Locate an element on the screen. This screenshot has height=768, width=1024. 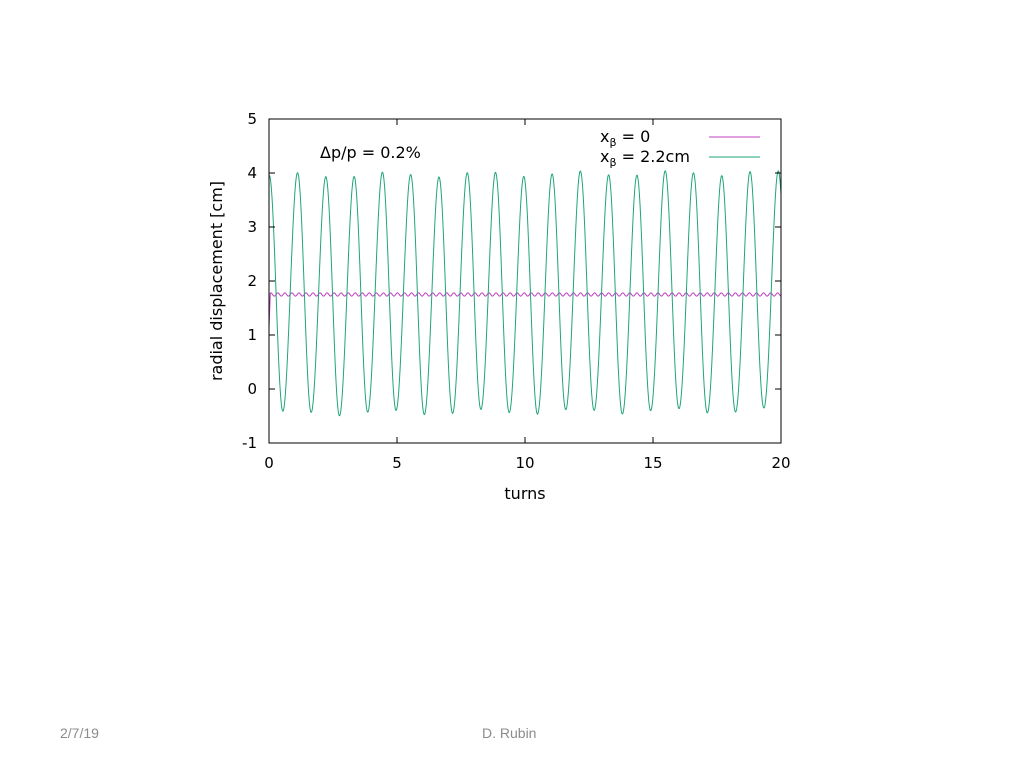
annotation: Δp/p = 0.2% is located at coordinates (370, 152).